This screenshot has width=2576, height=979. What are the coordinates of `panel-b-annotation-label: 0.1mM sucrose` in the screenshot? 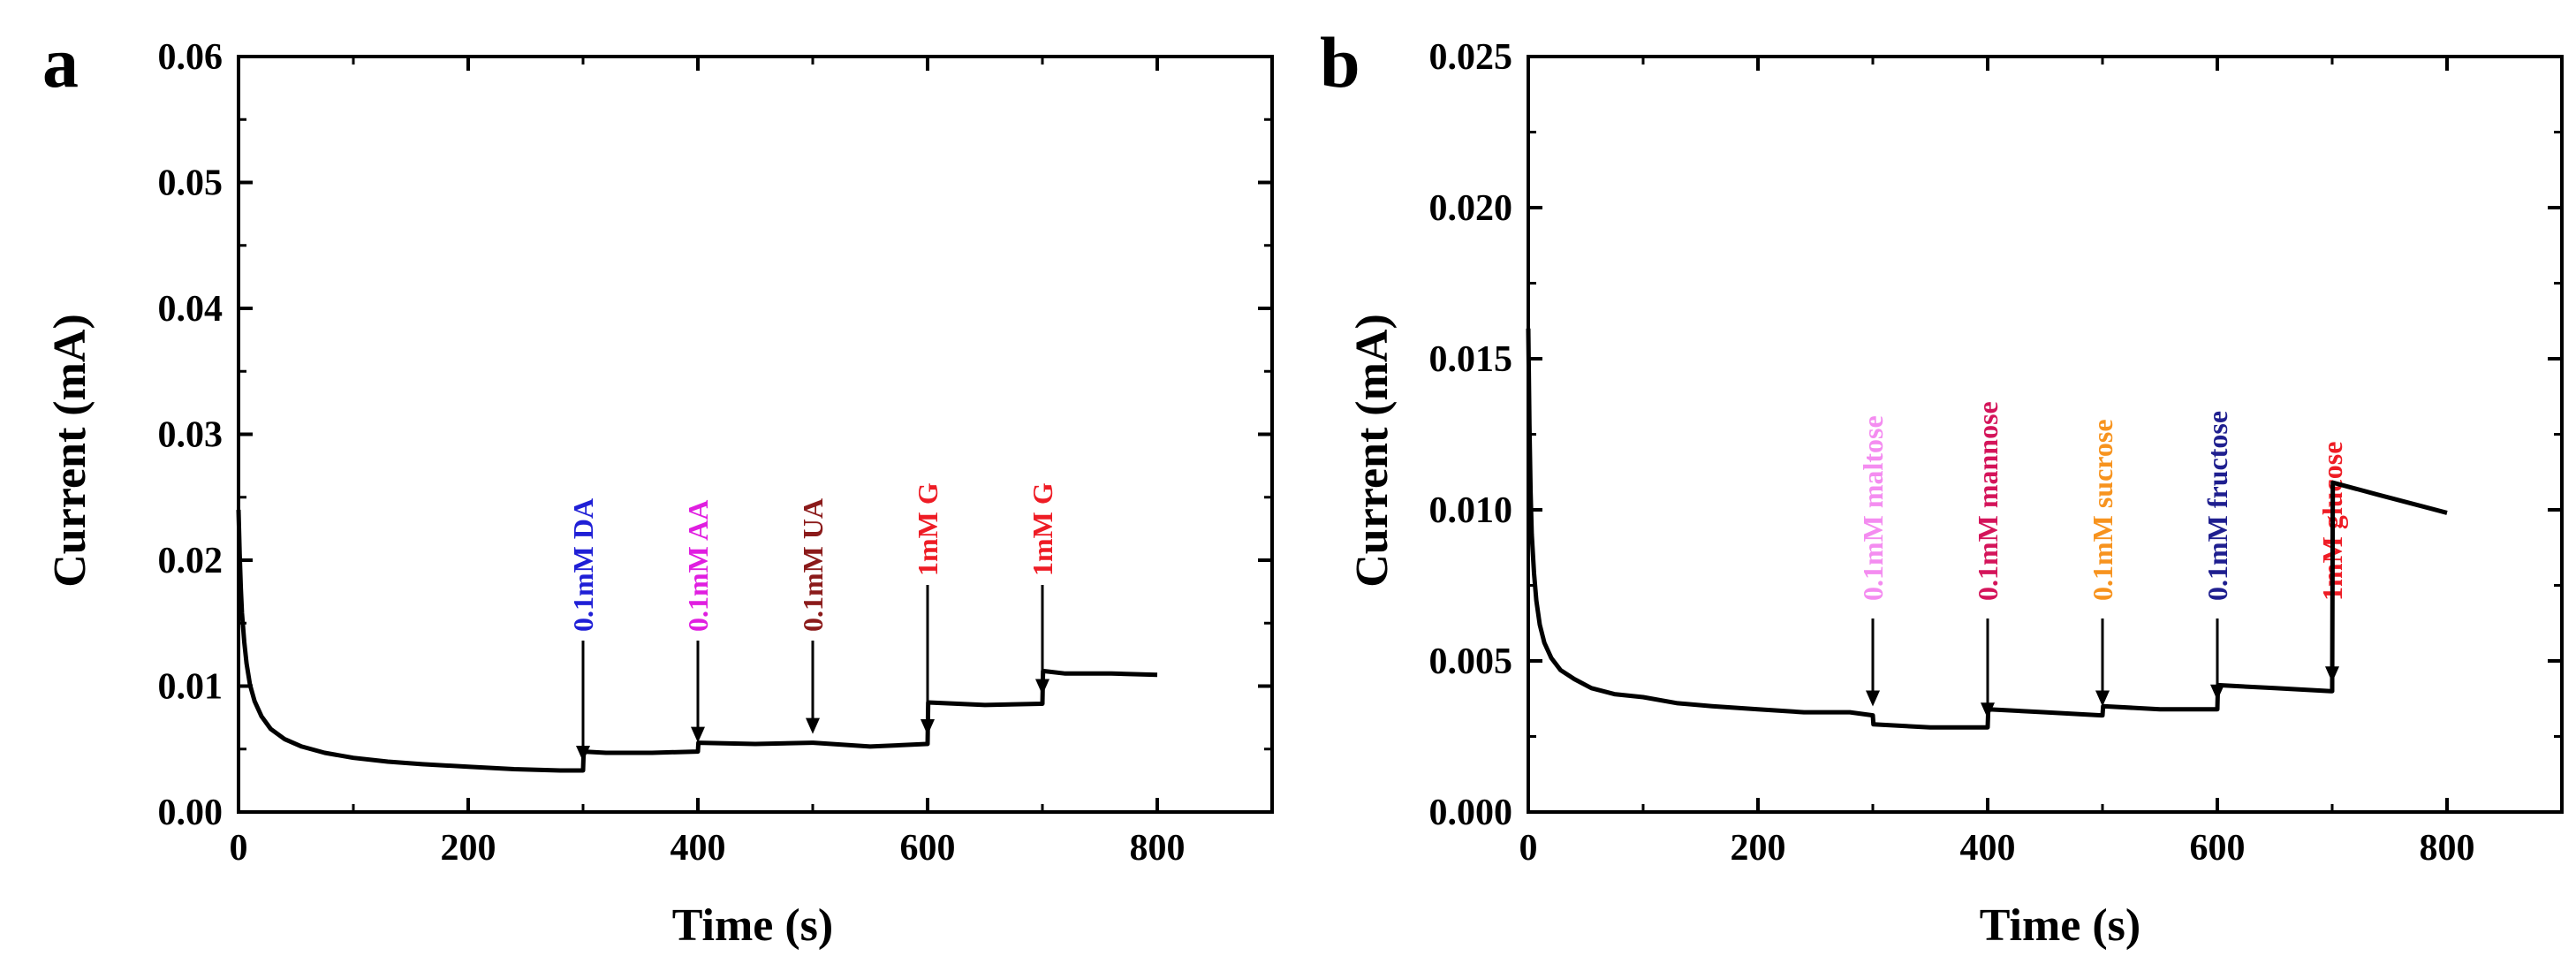 It's located at (2103, 510).